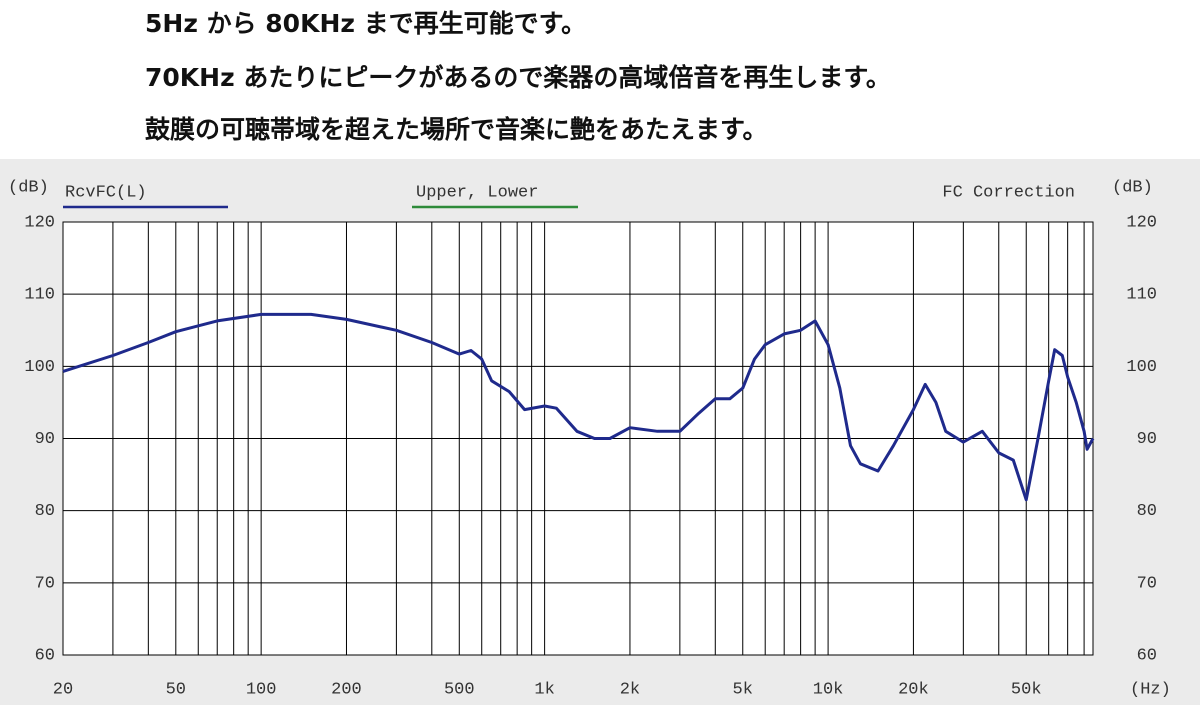 The width and height of the screenshot is (1200, 719). Describe the element at coordinates (261, 689) in the screenshot. I see `x-tick-label: 100` at that location.